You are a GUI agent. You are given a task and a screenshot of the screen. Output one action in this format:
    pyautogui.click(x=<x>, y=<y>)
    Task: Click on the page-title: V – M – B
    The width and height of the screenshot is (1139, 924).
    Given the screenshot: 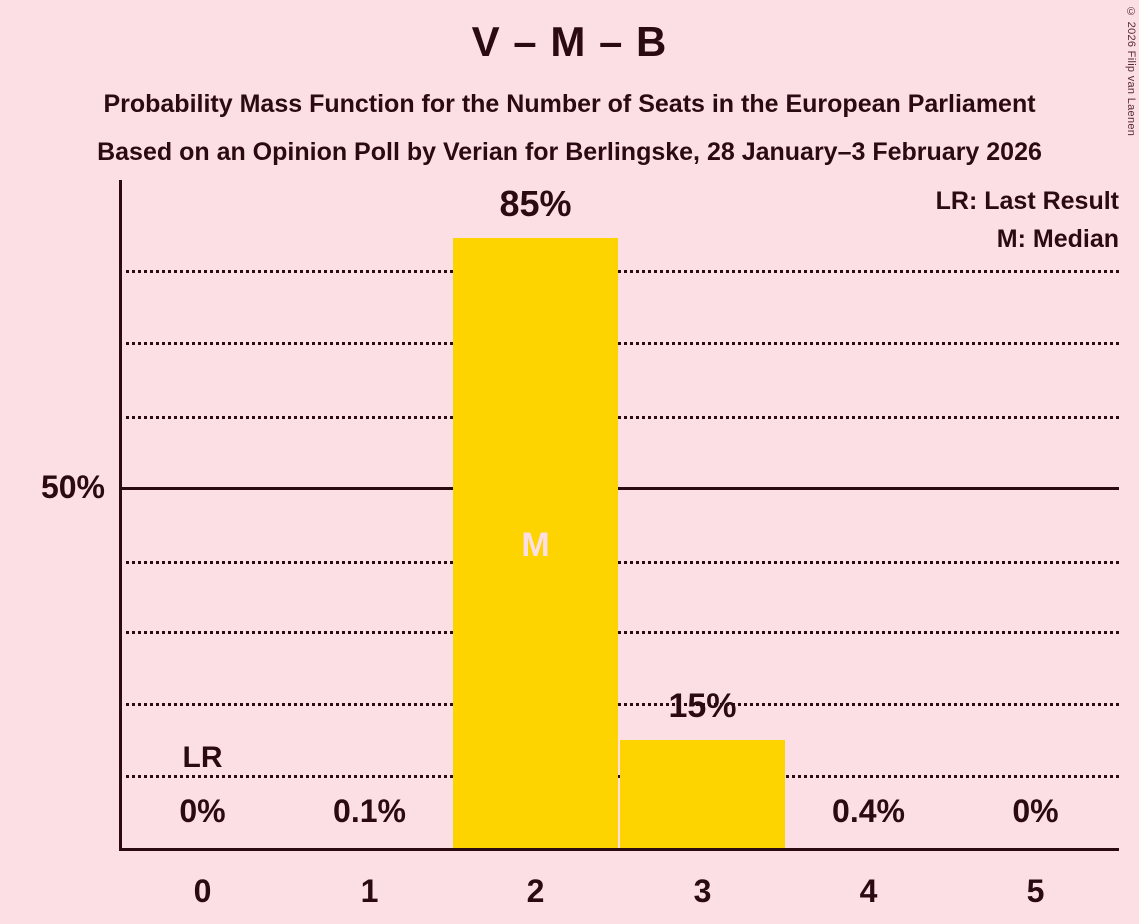 What is the action you would take?
    pyautogui.click(x=569, y=41)
    